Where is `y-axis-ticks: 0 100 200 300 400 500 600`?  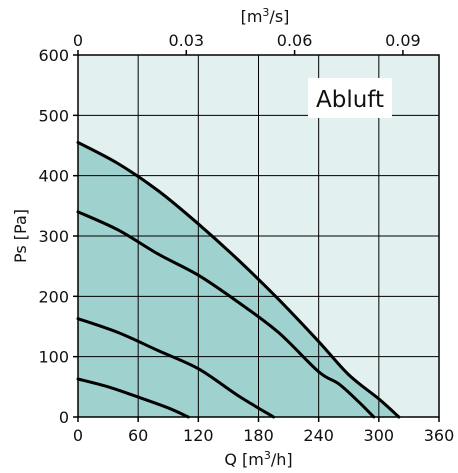
y-axis-ticks: 0 100 200 300 400 500 600 is located at coordinates (58, 236).